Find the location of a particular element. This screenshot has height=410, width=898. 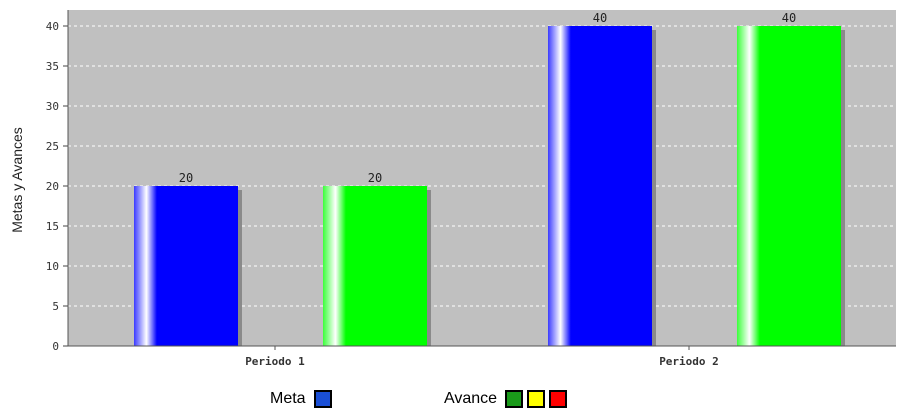

y-tick-label: 30 is located at coordinates (52, 106).